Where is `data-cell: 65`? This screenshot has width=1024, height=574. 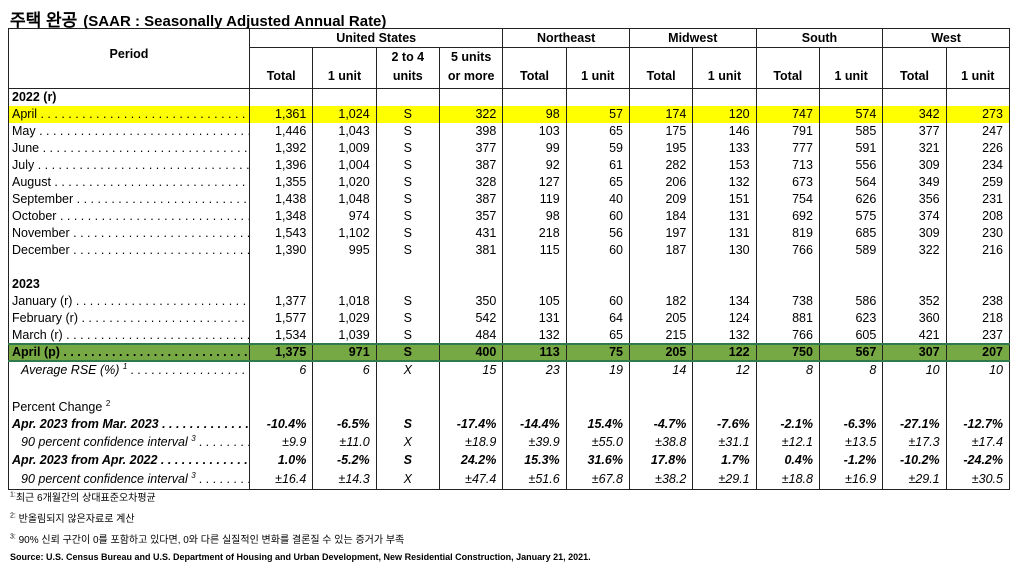 data-cell: 65 is located at coordinates (597, 131).